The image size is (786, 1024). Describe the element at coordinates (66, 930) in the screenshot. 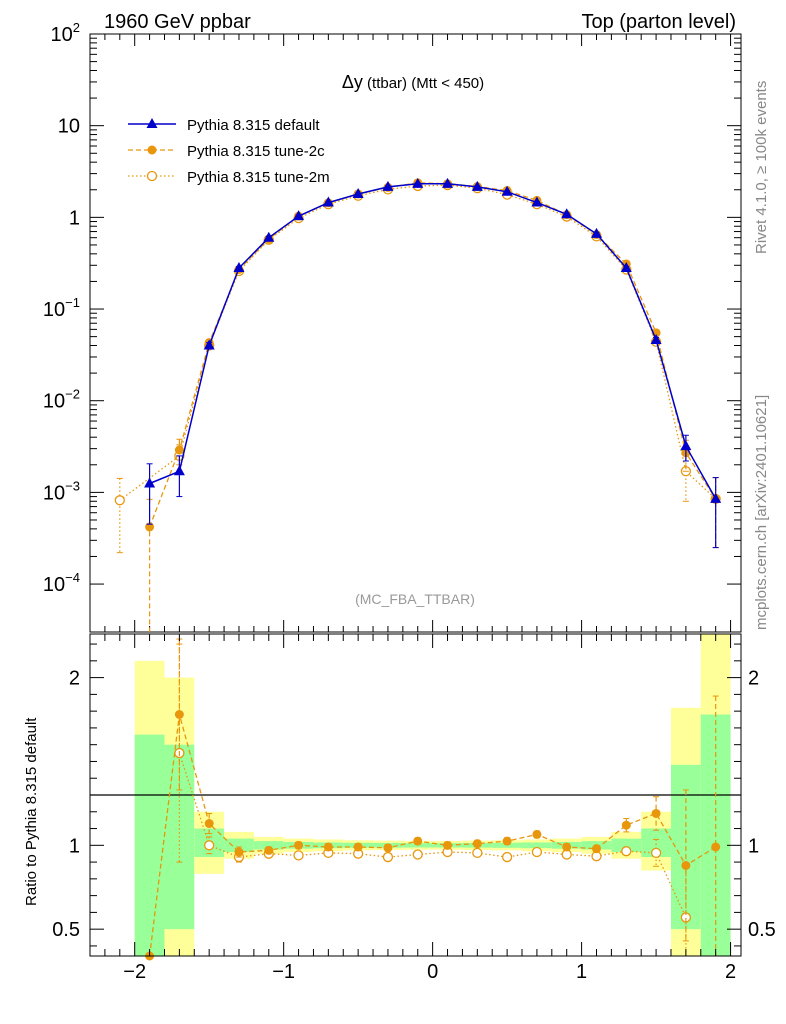

I see `ratio-y-tick-label-left: 0.5` at that location.